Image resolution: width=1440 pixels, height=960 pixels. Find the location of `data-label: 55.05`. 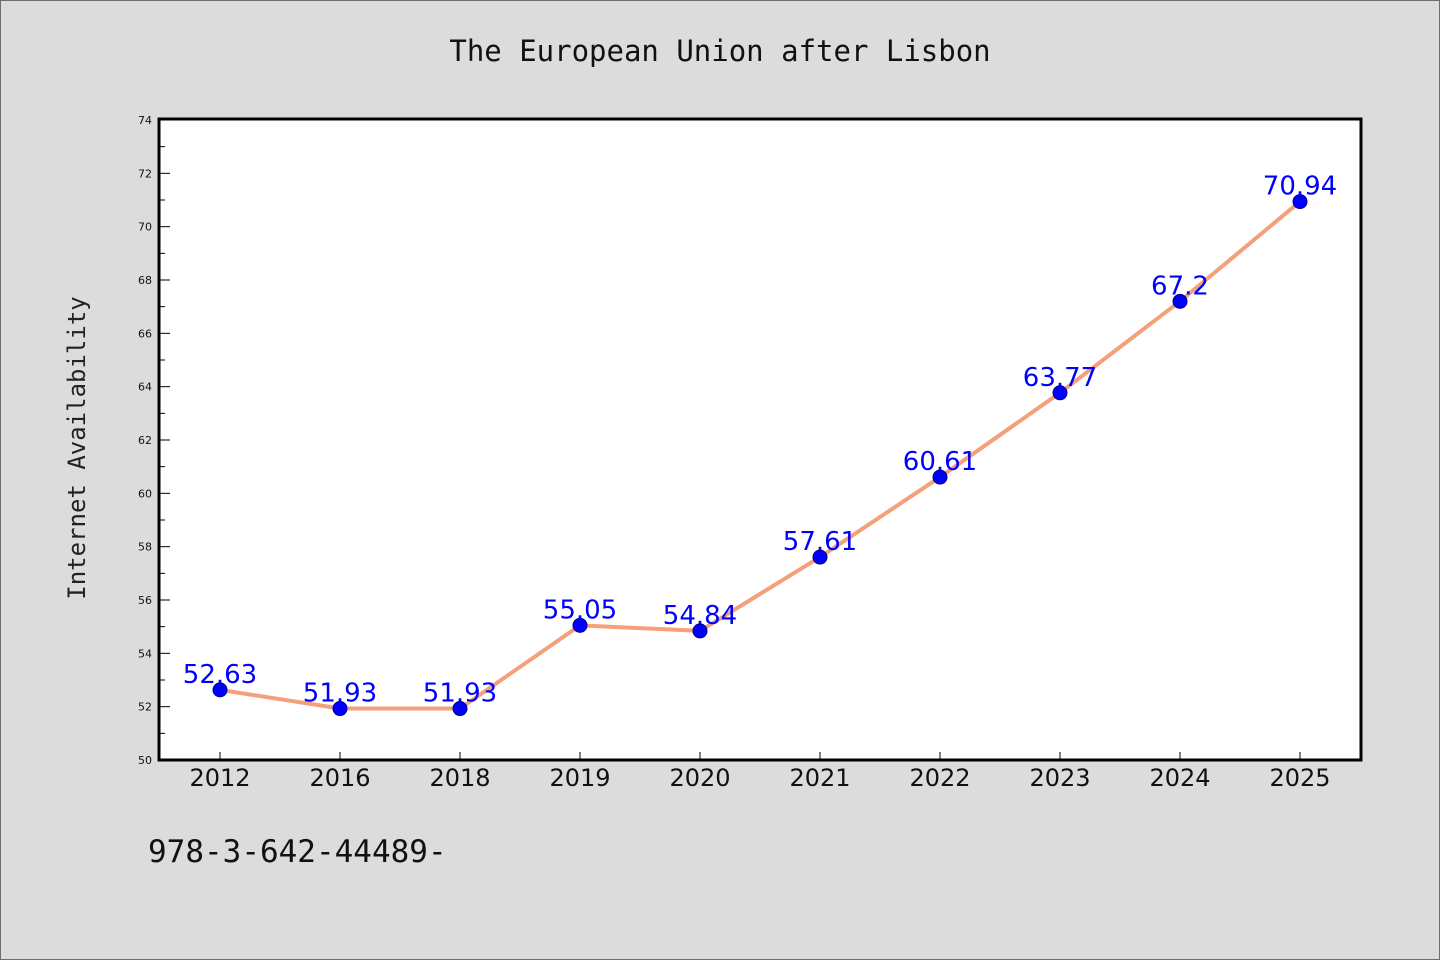

data-label: 55.05 is located at coordinates (580, 610).